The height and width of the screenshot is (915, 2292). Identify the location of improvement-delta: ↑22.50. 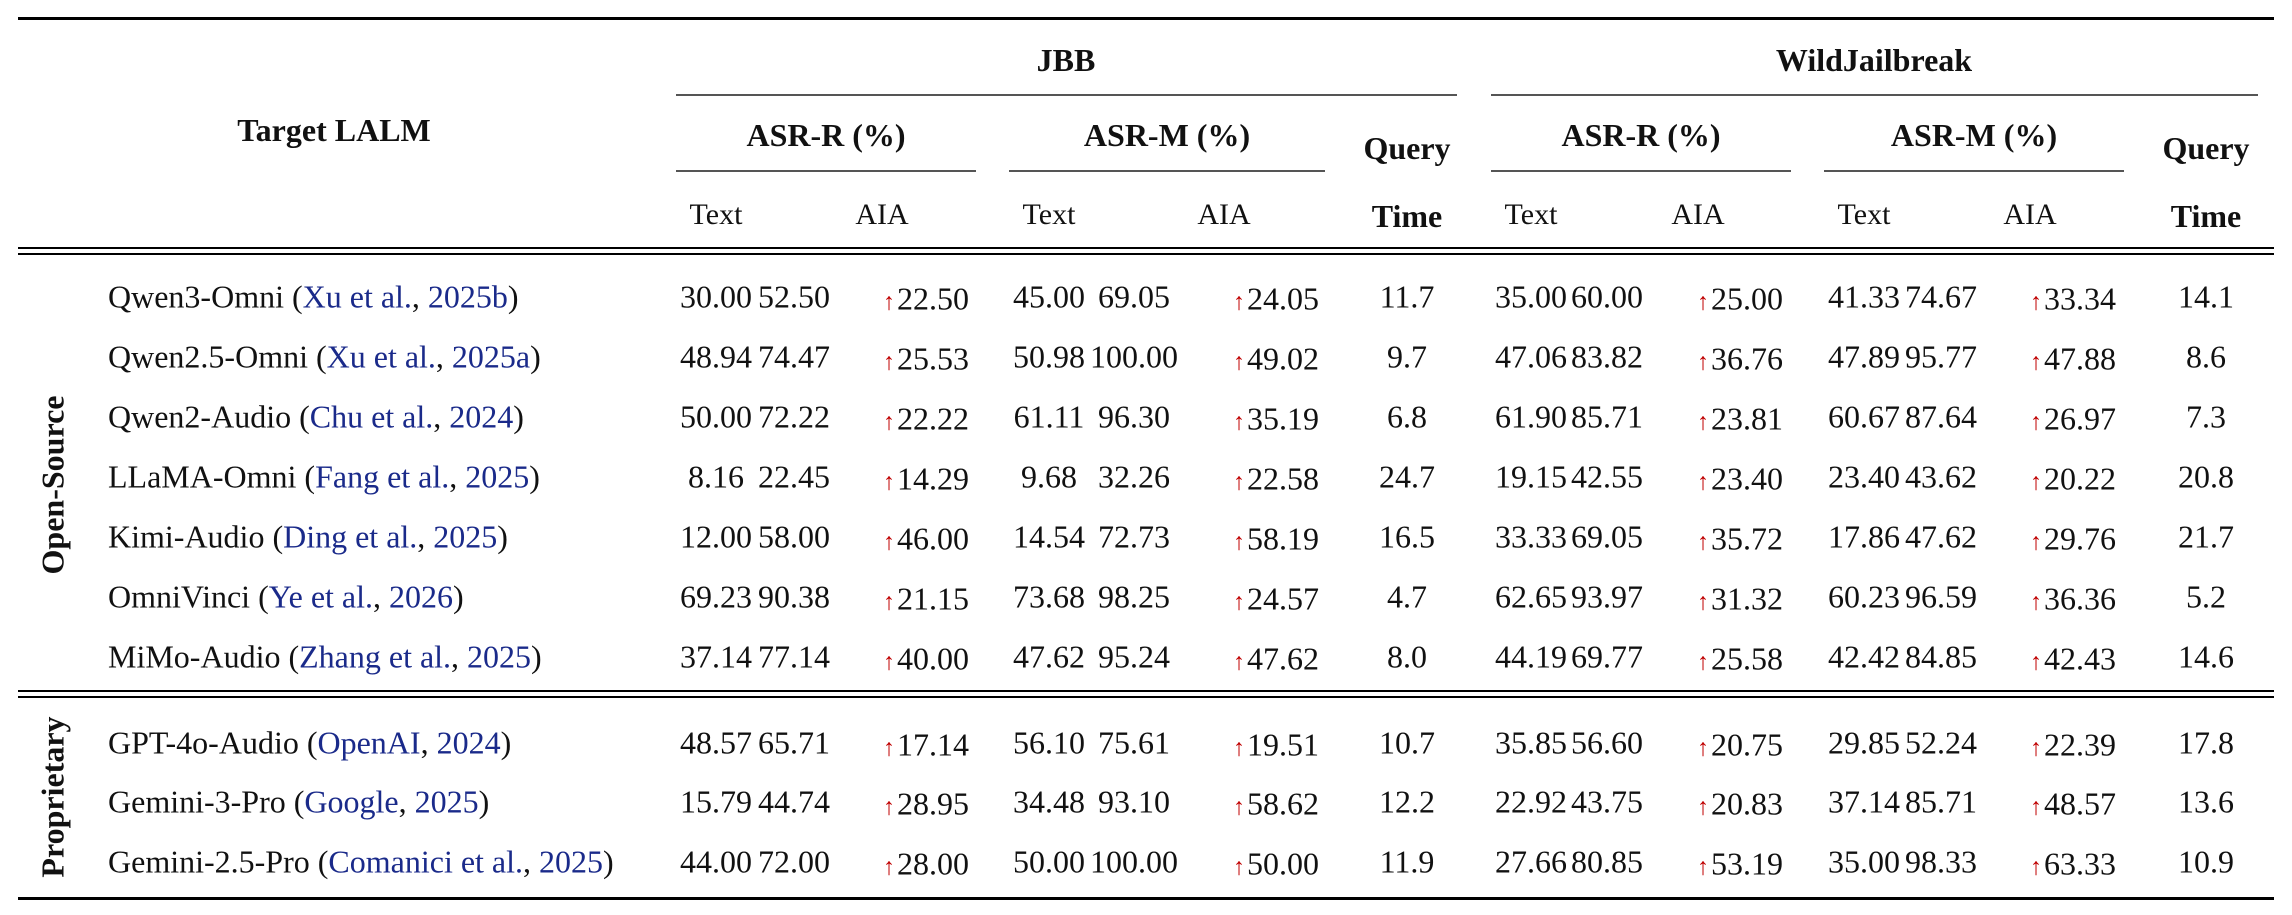
(926, 299).